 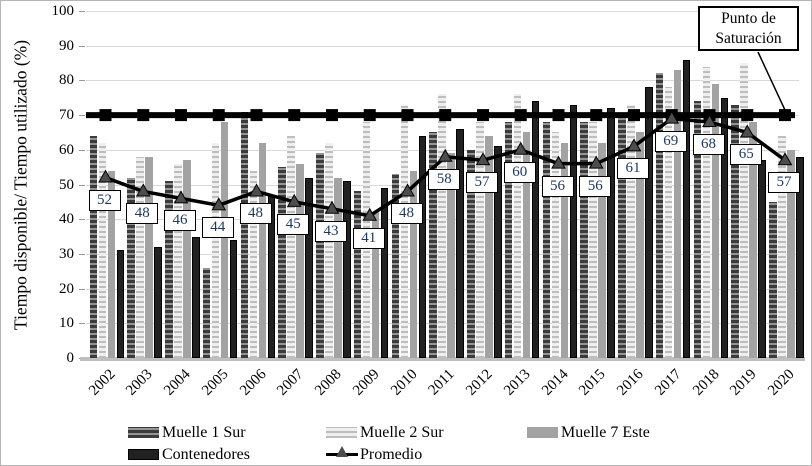 I want to click on bar-muelle-2-sur-2012, so click(x=480, y=240).